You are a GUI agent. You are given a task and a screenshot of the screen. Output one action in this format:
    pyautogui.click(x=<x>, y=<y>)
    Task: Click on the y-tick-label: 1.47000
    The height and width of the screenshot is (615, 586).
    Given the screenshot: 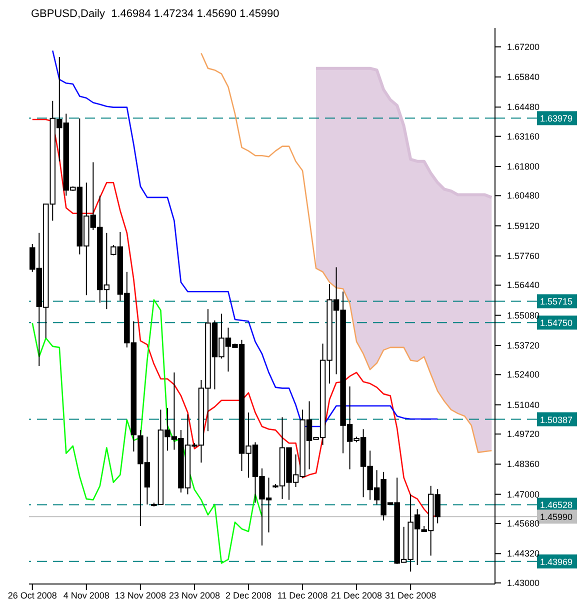 What is the action you would take?
    pyautogui.click(x=523, y=494)
    